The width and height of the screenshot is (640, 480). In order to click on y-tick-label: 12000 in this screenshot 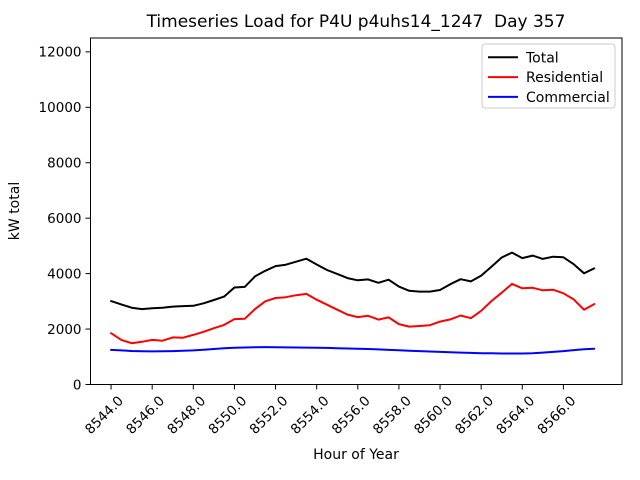, I will do `click(60, 53)`.